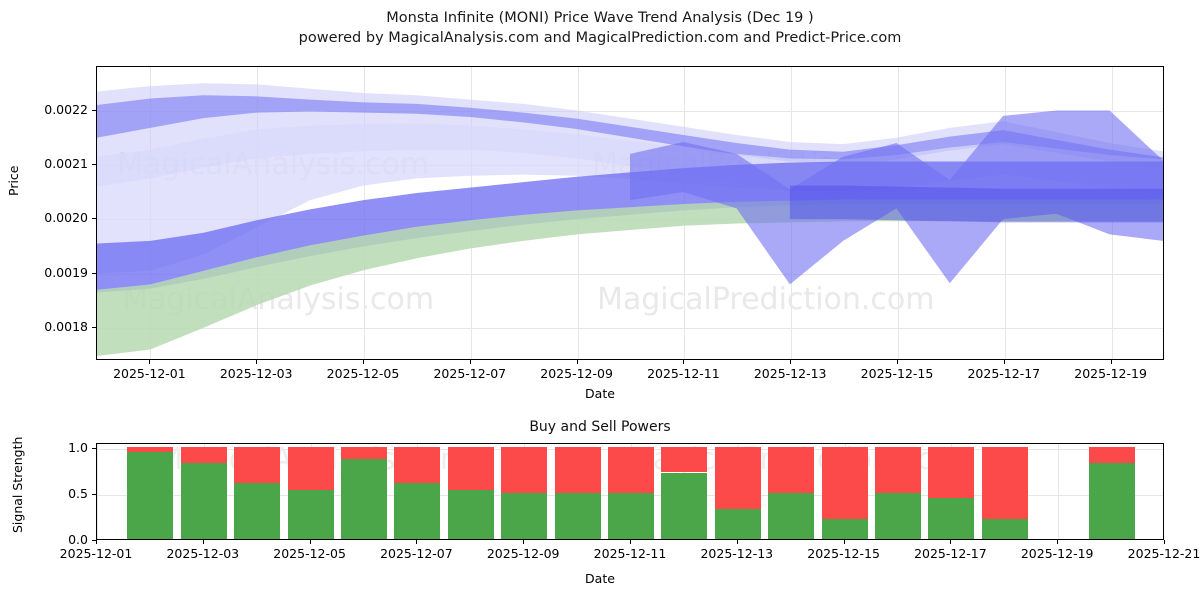 The image size is (1200, 600). What do you see at coordinates (600, 578) in the screenshot?
I see `power-x-axis-label: Date` at bounding box center [600, 578].